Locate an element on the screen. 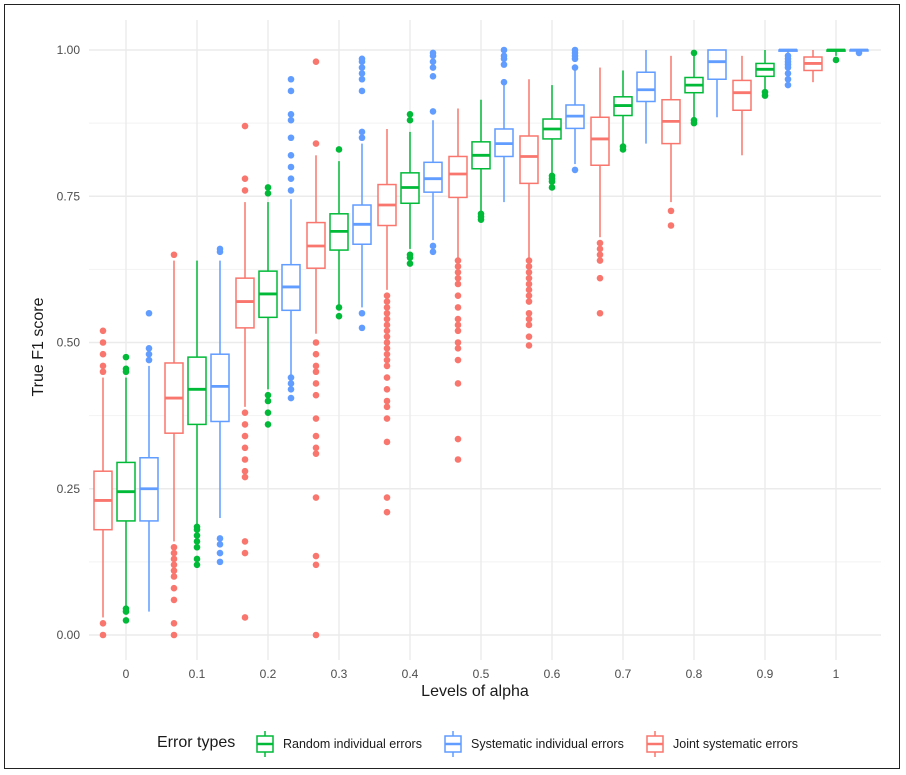 This screenshot has height=775, width=906. y-tick-label: 0.75 is located at coordinates (69, 196).